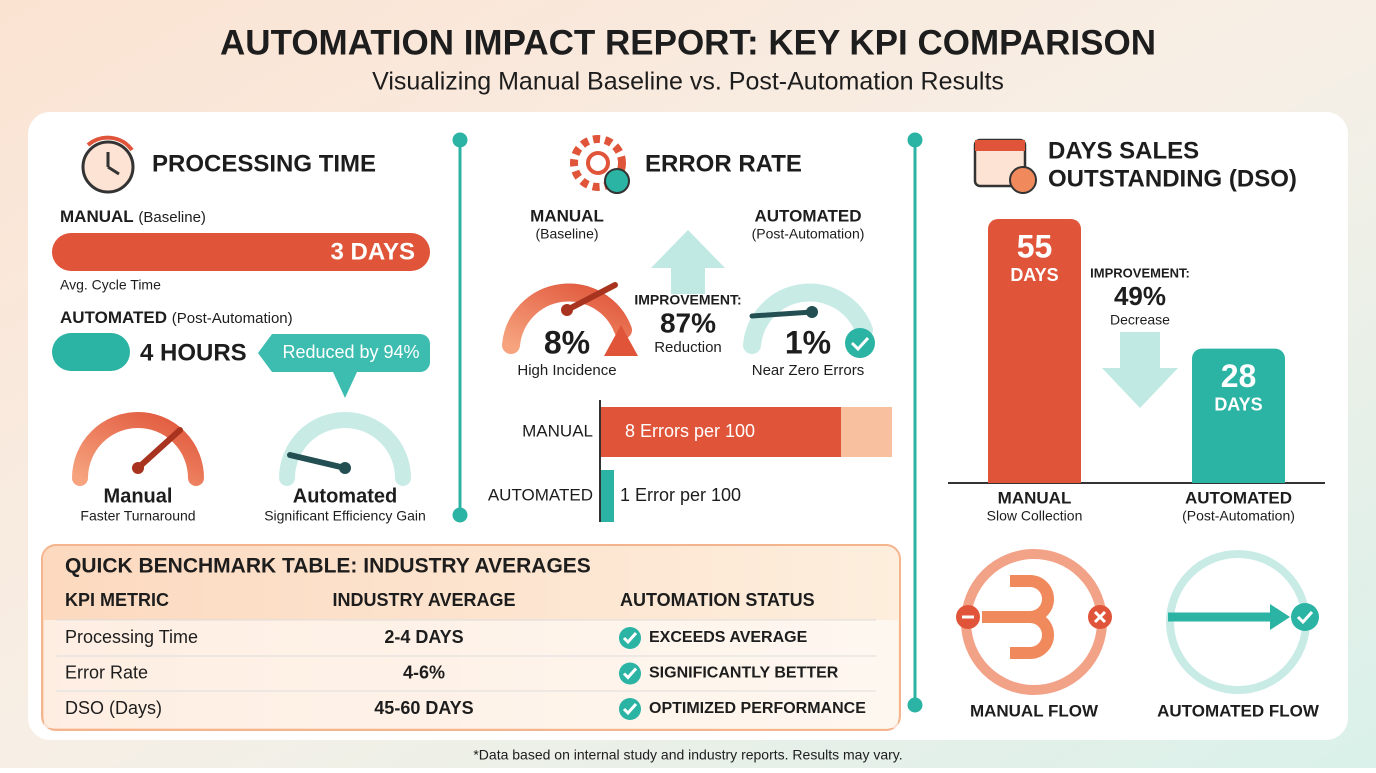  What do you see at coordinates (744, 673) in the screenshot?
I see `table-cell: SIGNIFICANTLY BETTER` at bounding box center [744, 673].